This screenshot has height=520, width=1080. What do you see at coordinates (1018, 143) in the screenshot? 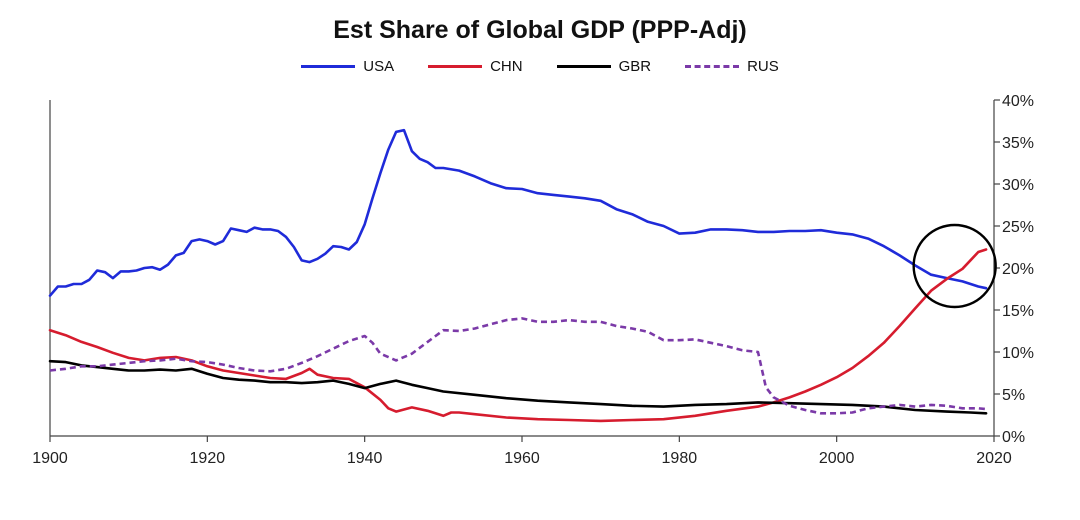
I see `y-tick-label: 35%` at bounding box center [1018, 143].